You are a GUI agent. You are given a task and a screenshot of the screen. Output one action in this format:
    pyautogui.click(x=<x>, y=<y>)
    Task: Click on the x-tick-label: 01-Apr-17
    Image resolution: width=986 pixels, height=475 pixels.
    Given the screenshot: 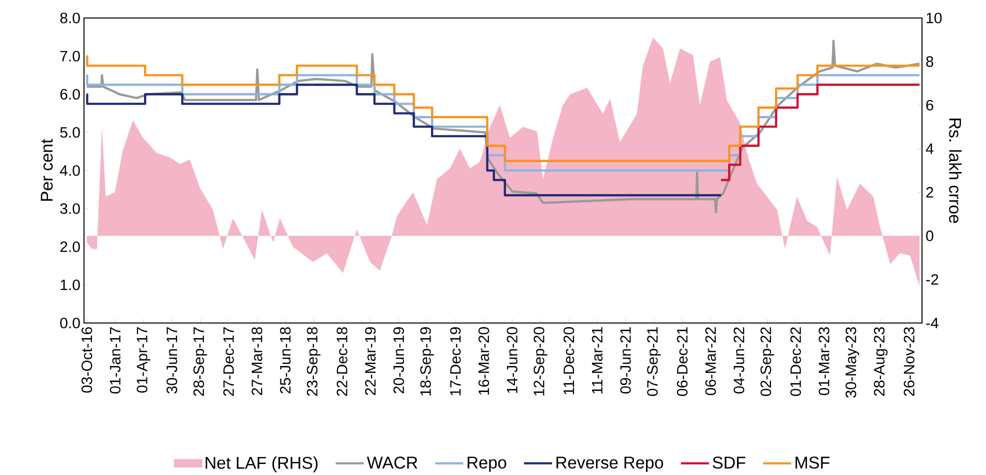 What is the action you would take?
    pyautogui.click(x=143, y=360)
    